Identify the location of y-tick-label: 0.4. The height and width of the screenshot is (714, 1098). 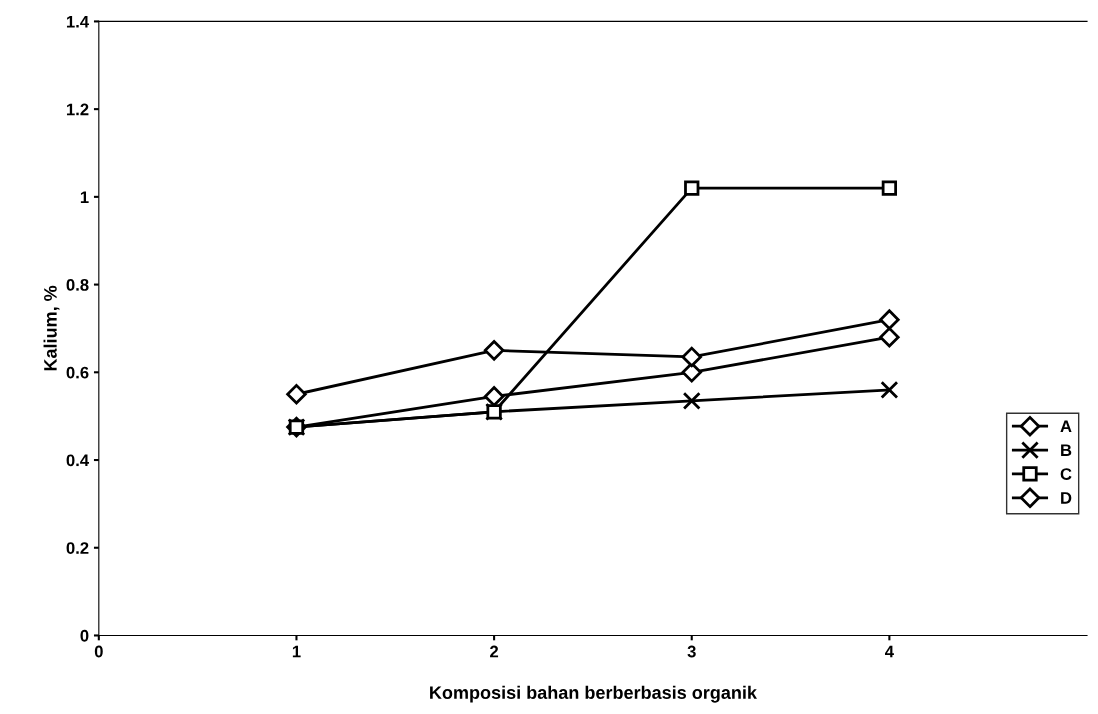
(78, 460).